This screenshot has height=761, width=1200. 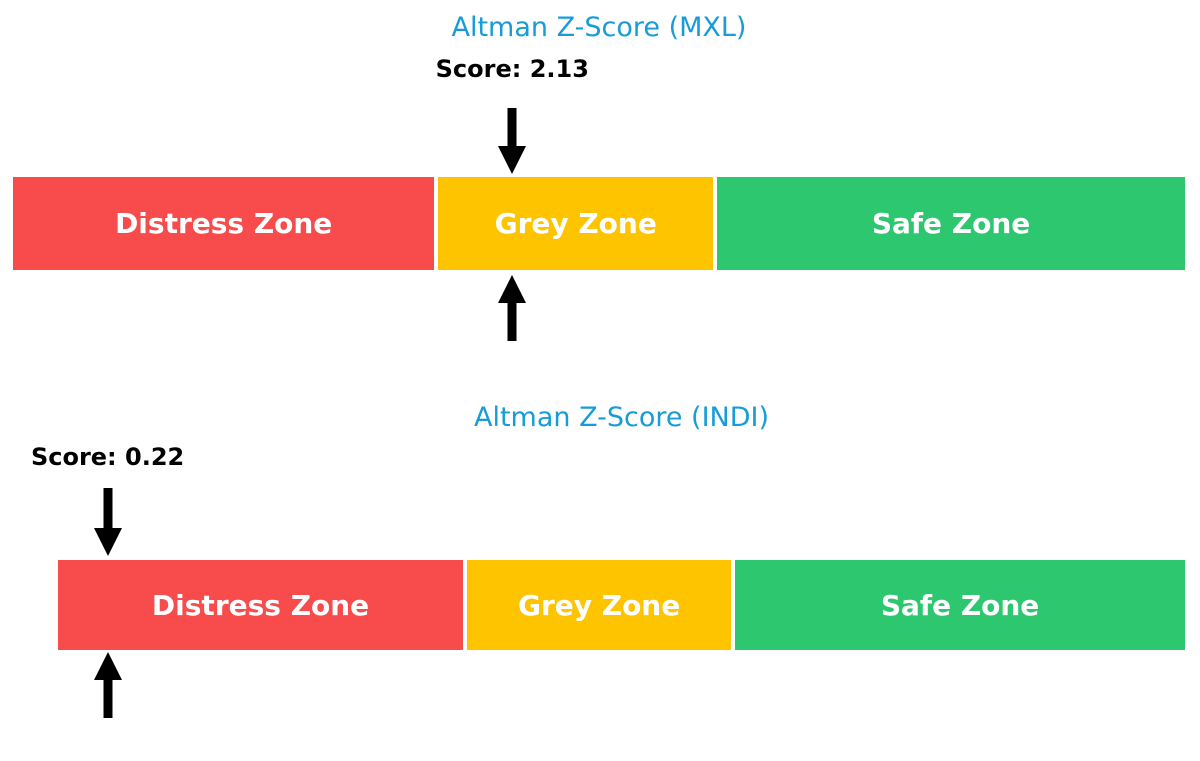 I want to click on score-value-mxl: Score: 2.13, so click(x=512, y=69).